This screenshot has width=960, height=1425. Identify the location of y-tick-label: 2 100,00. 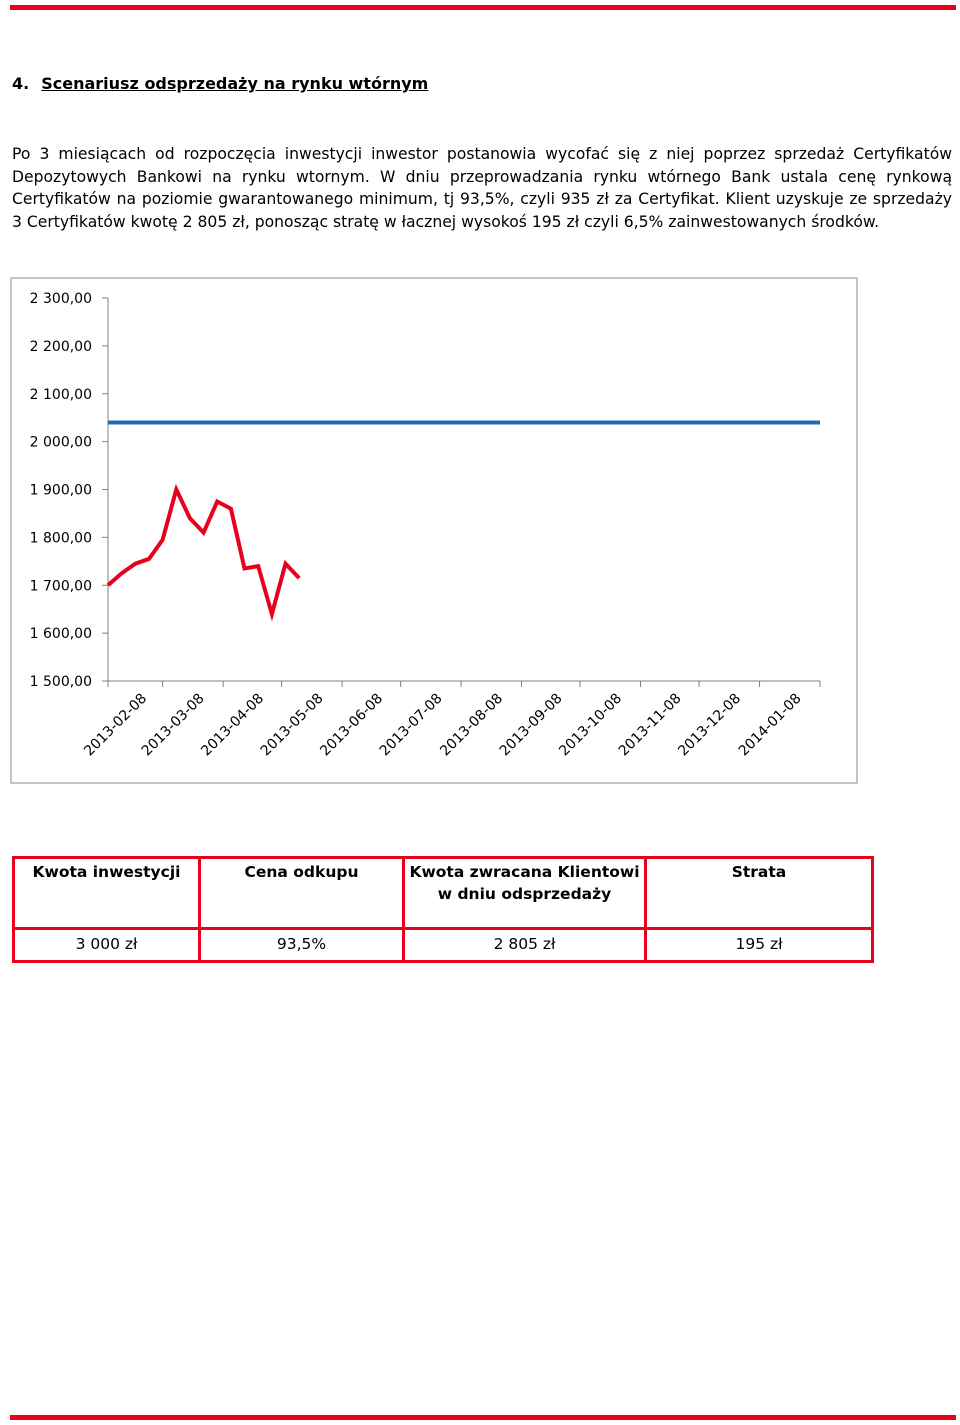
(61, 395).